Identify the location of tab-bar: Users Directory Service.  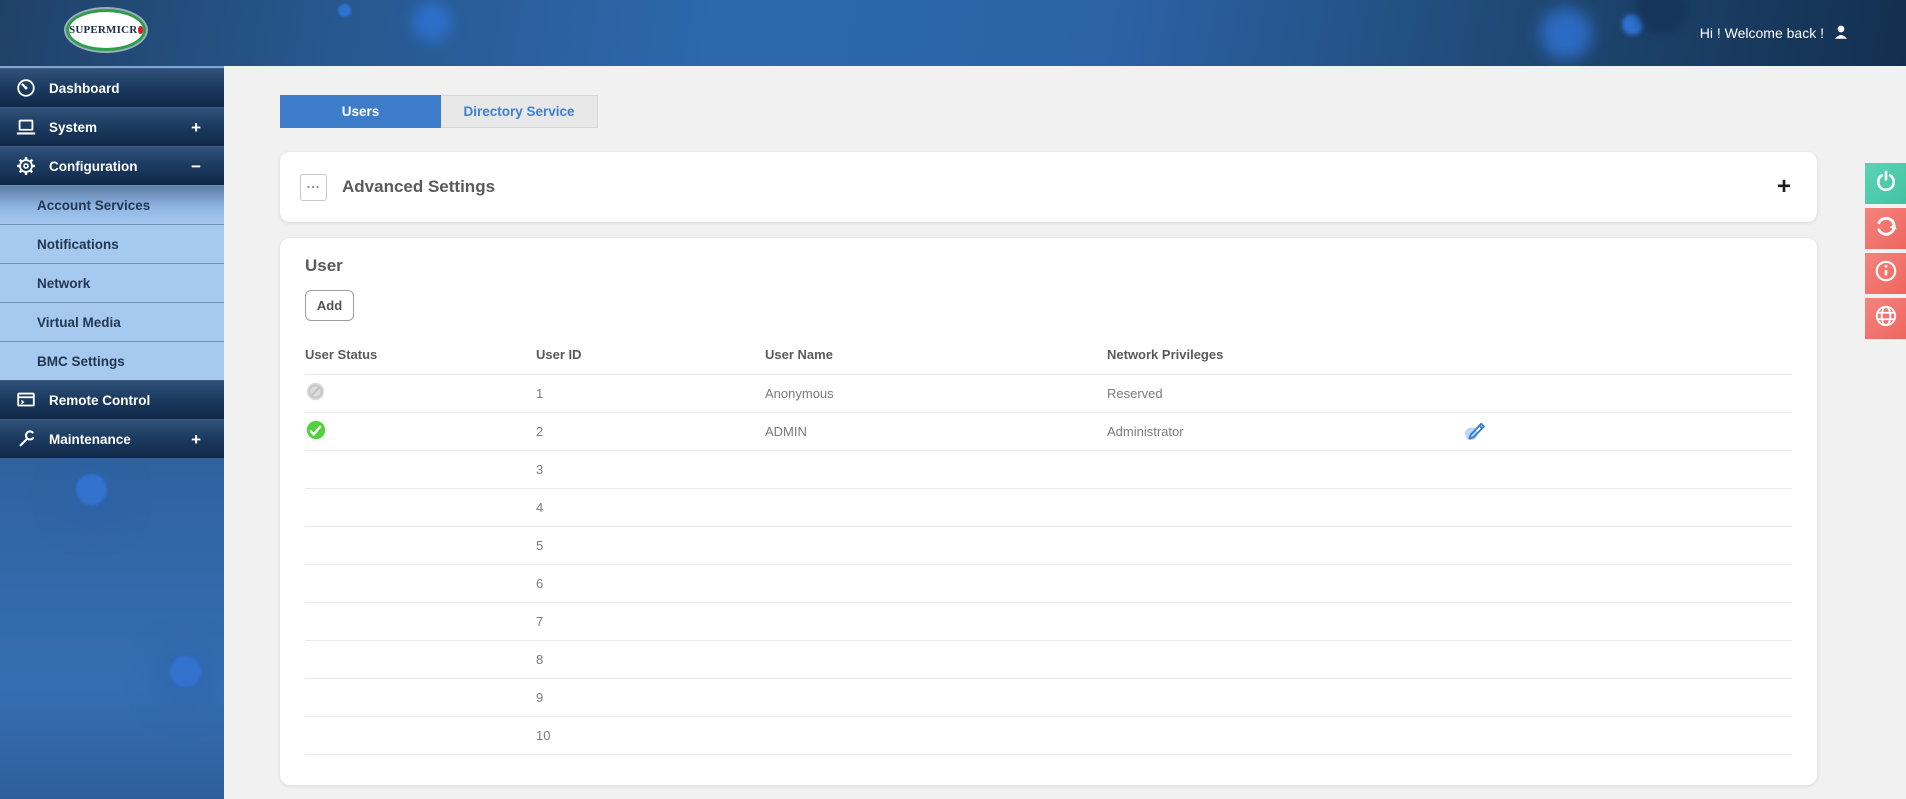
(439, 111).